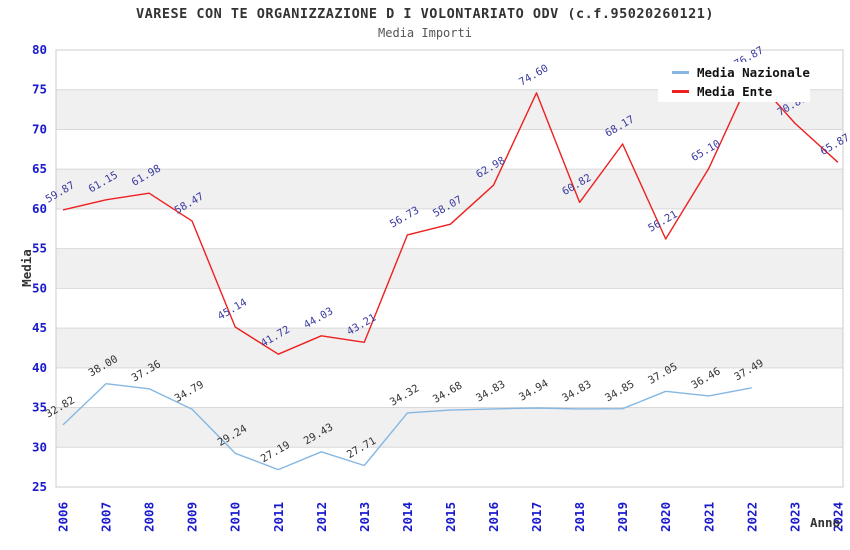  What do you see at coordinates (753, 72) in the screenshot?
I see `legend-label: Media Nazionale` at bounding box center [753, 72].